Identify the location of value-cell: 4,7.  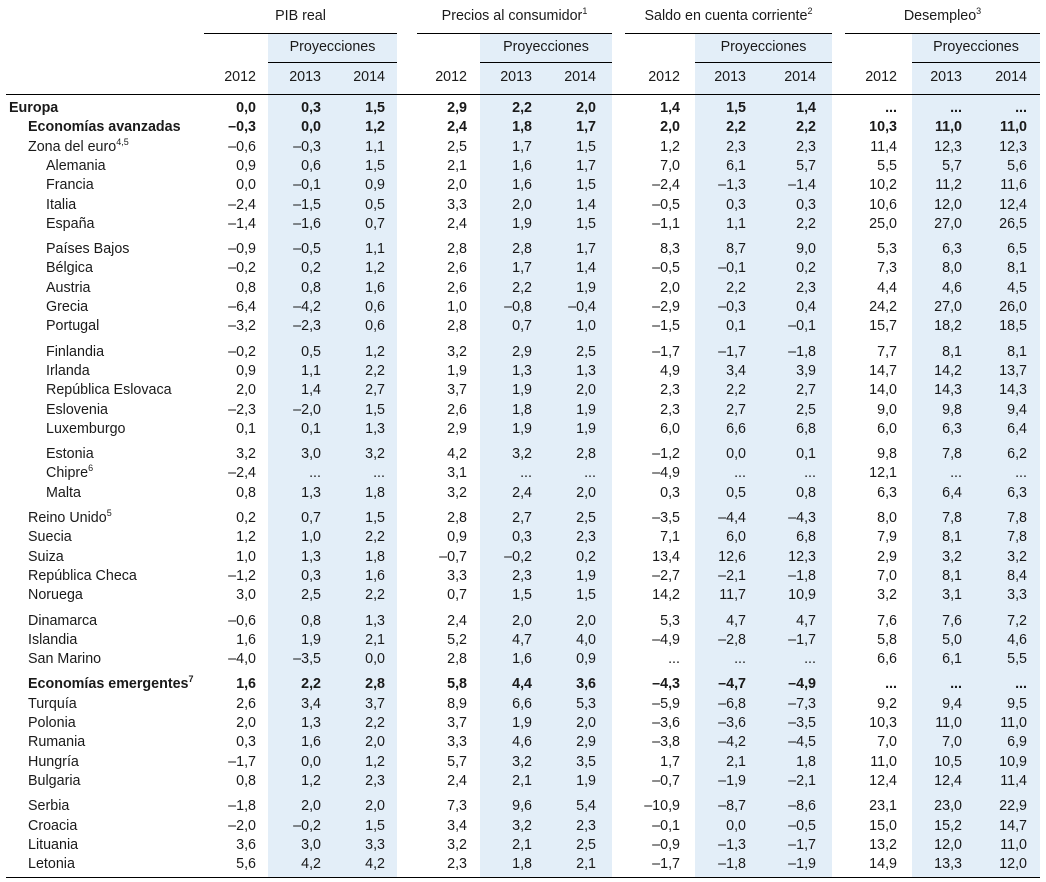
(736, 620).